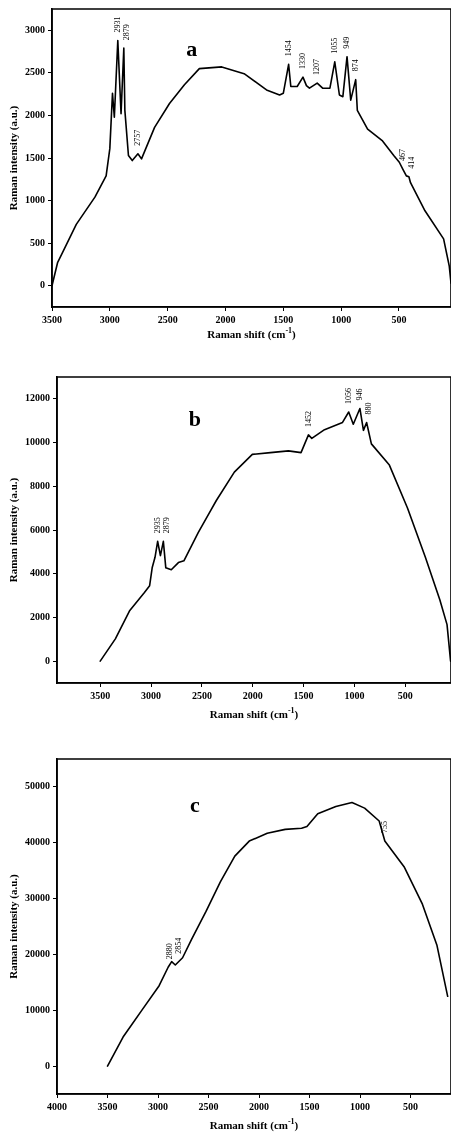  What do you see at coordinates (40, 573) in the screenshot?
I see `y-tick-label: 4000` at bounding box center [40, 573].